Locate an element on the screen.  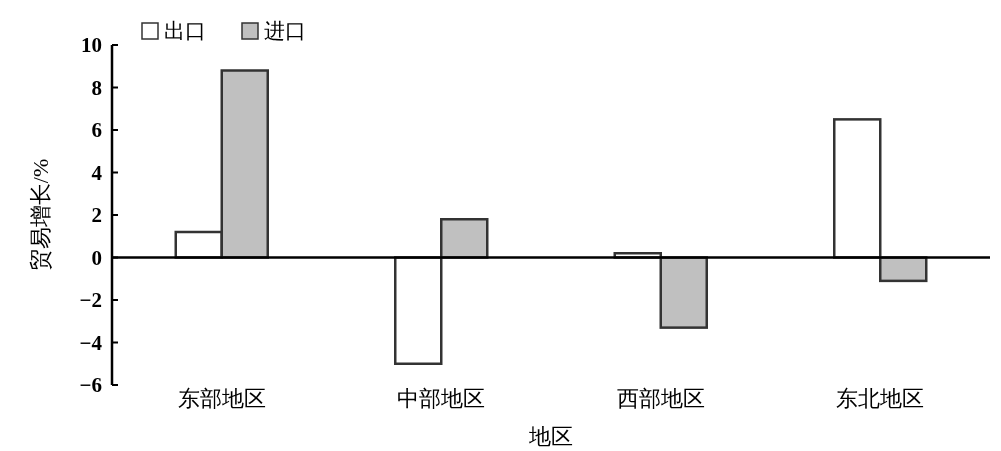
y-tick-label: 2 is located at coordinates (96, 215).